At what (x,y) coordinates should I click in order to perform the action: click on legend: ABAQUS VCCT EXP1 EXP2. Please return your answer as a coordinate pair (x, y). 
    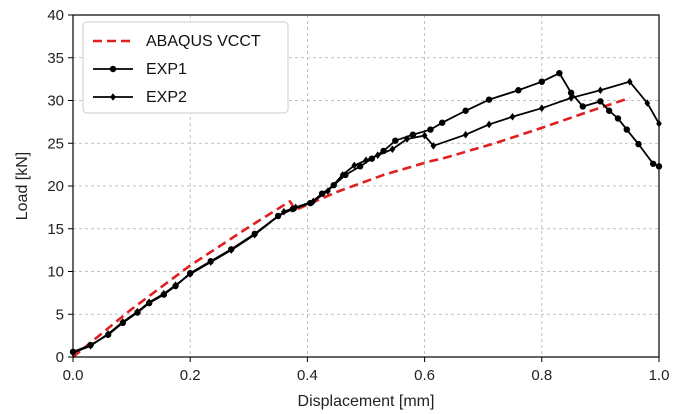
    Looking at the image, I should click on (185, 67).